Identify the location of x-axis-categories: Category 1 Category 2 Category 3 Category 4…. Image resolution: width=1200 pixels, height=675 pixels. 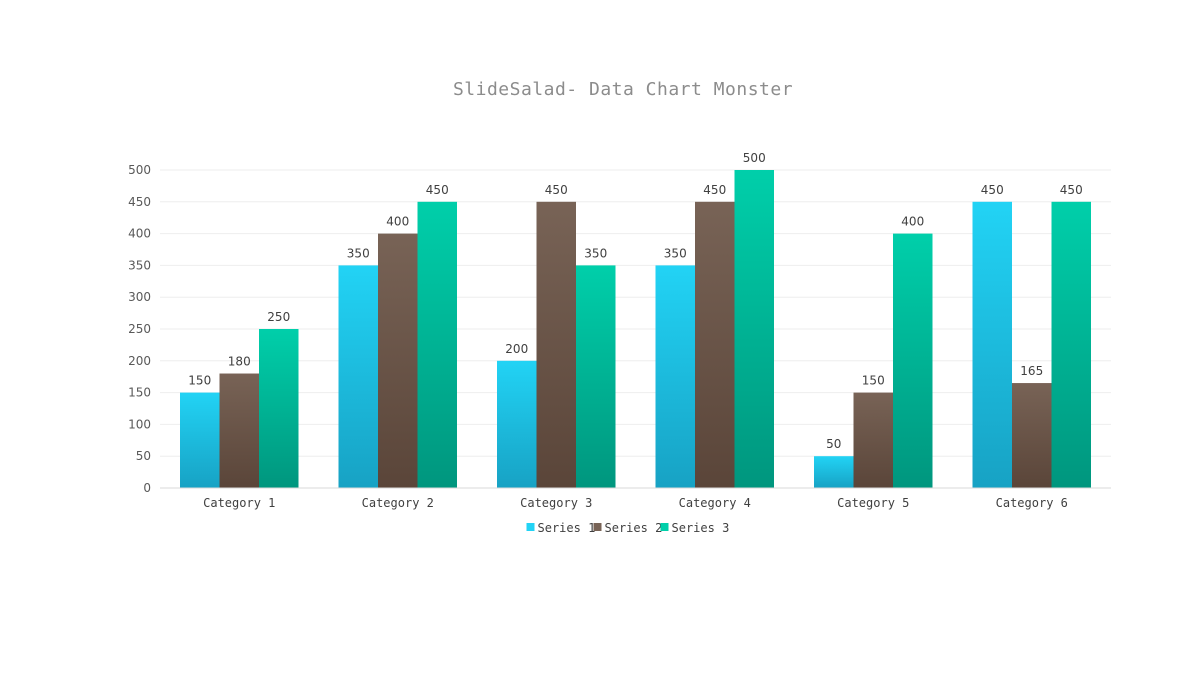
(635, 503).